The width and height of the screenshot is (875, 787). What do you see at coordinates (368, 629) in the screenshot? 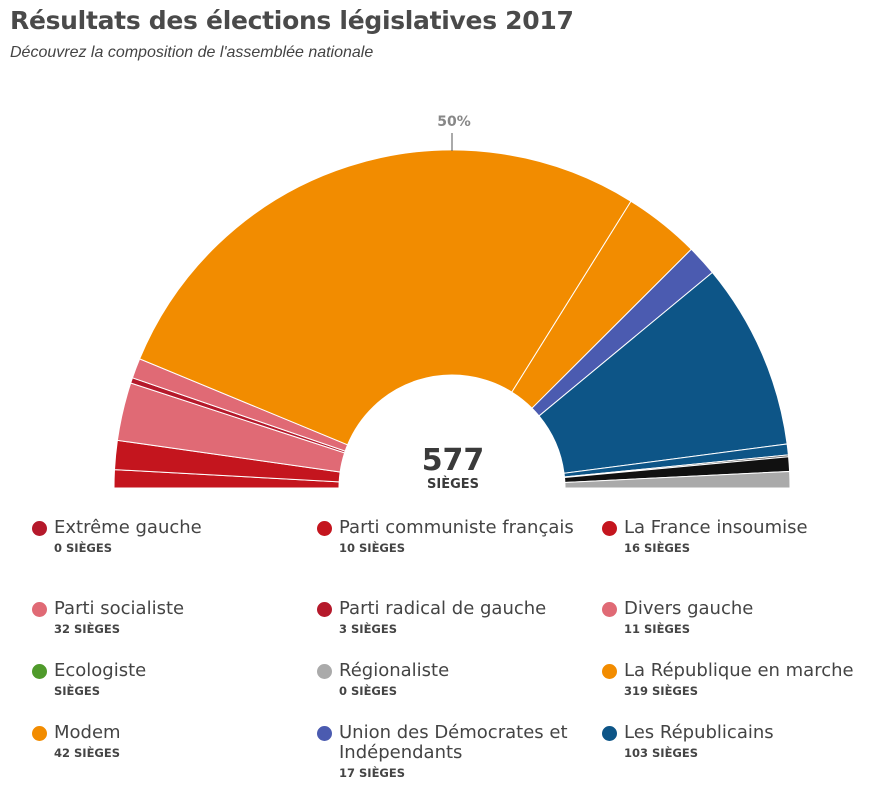
I see `legend-seat-count: 3 SIÈGES` at bounding box center [368, 629].